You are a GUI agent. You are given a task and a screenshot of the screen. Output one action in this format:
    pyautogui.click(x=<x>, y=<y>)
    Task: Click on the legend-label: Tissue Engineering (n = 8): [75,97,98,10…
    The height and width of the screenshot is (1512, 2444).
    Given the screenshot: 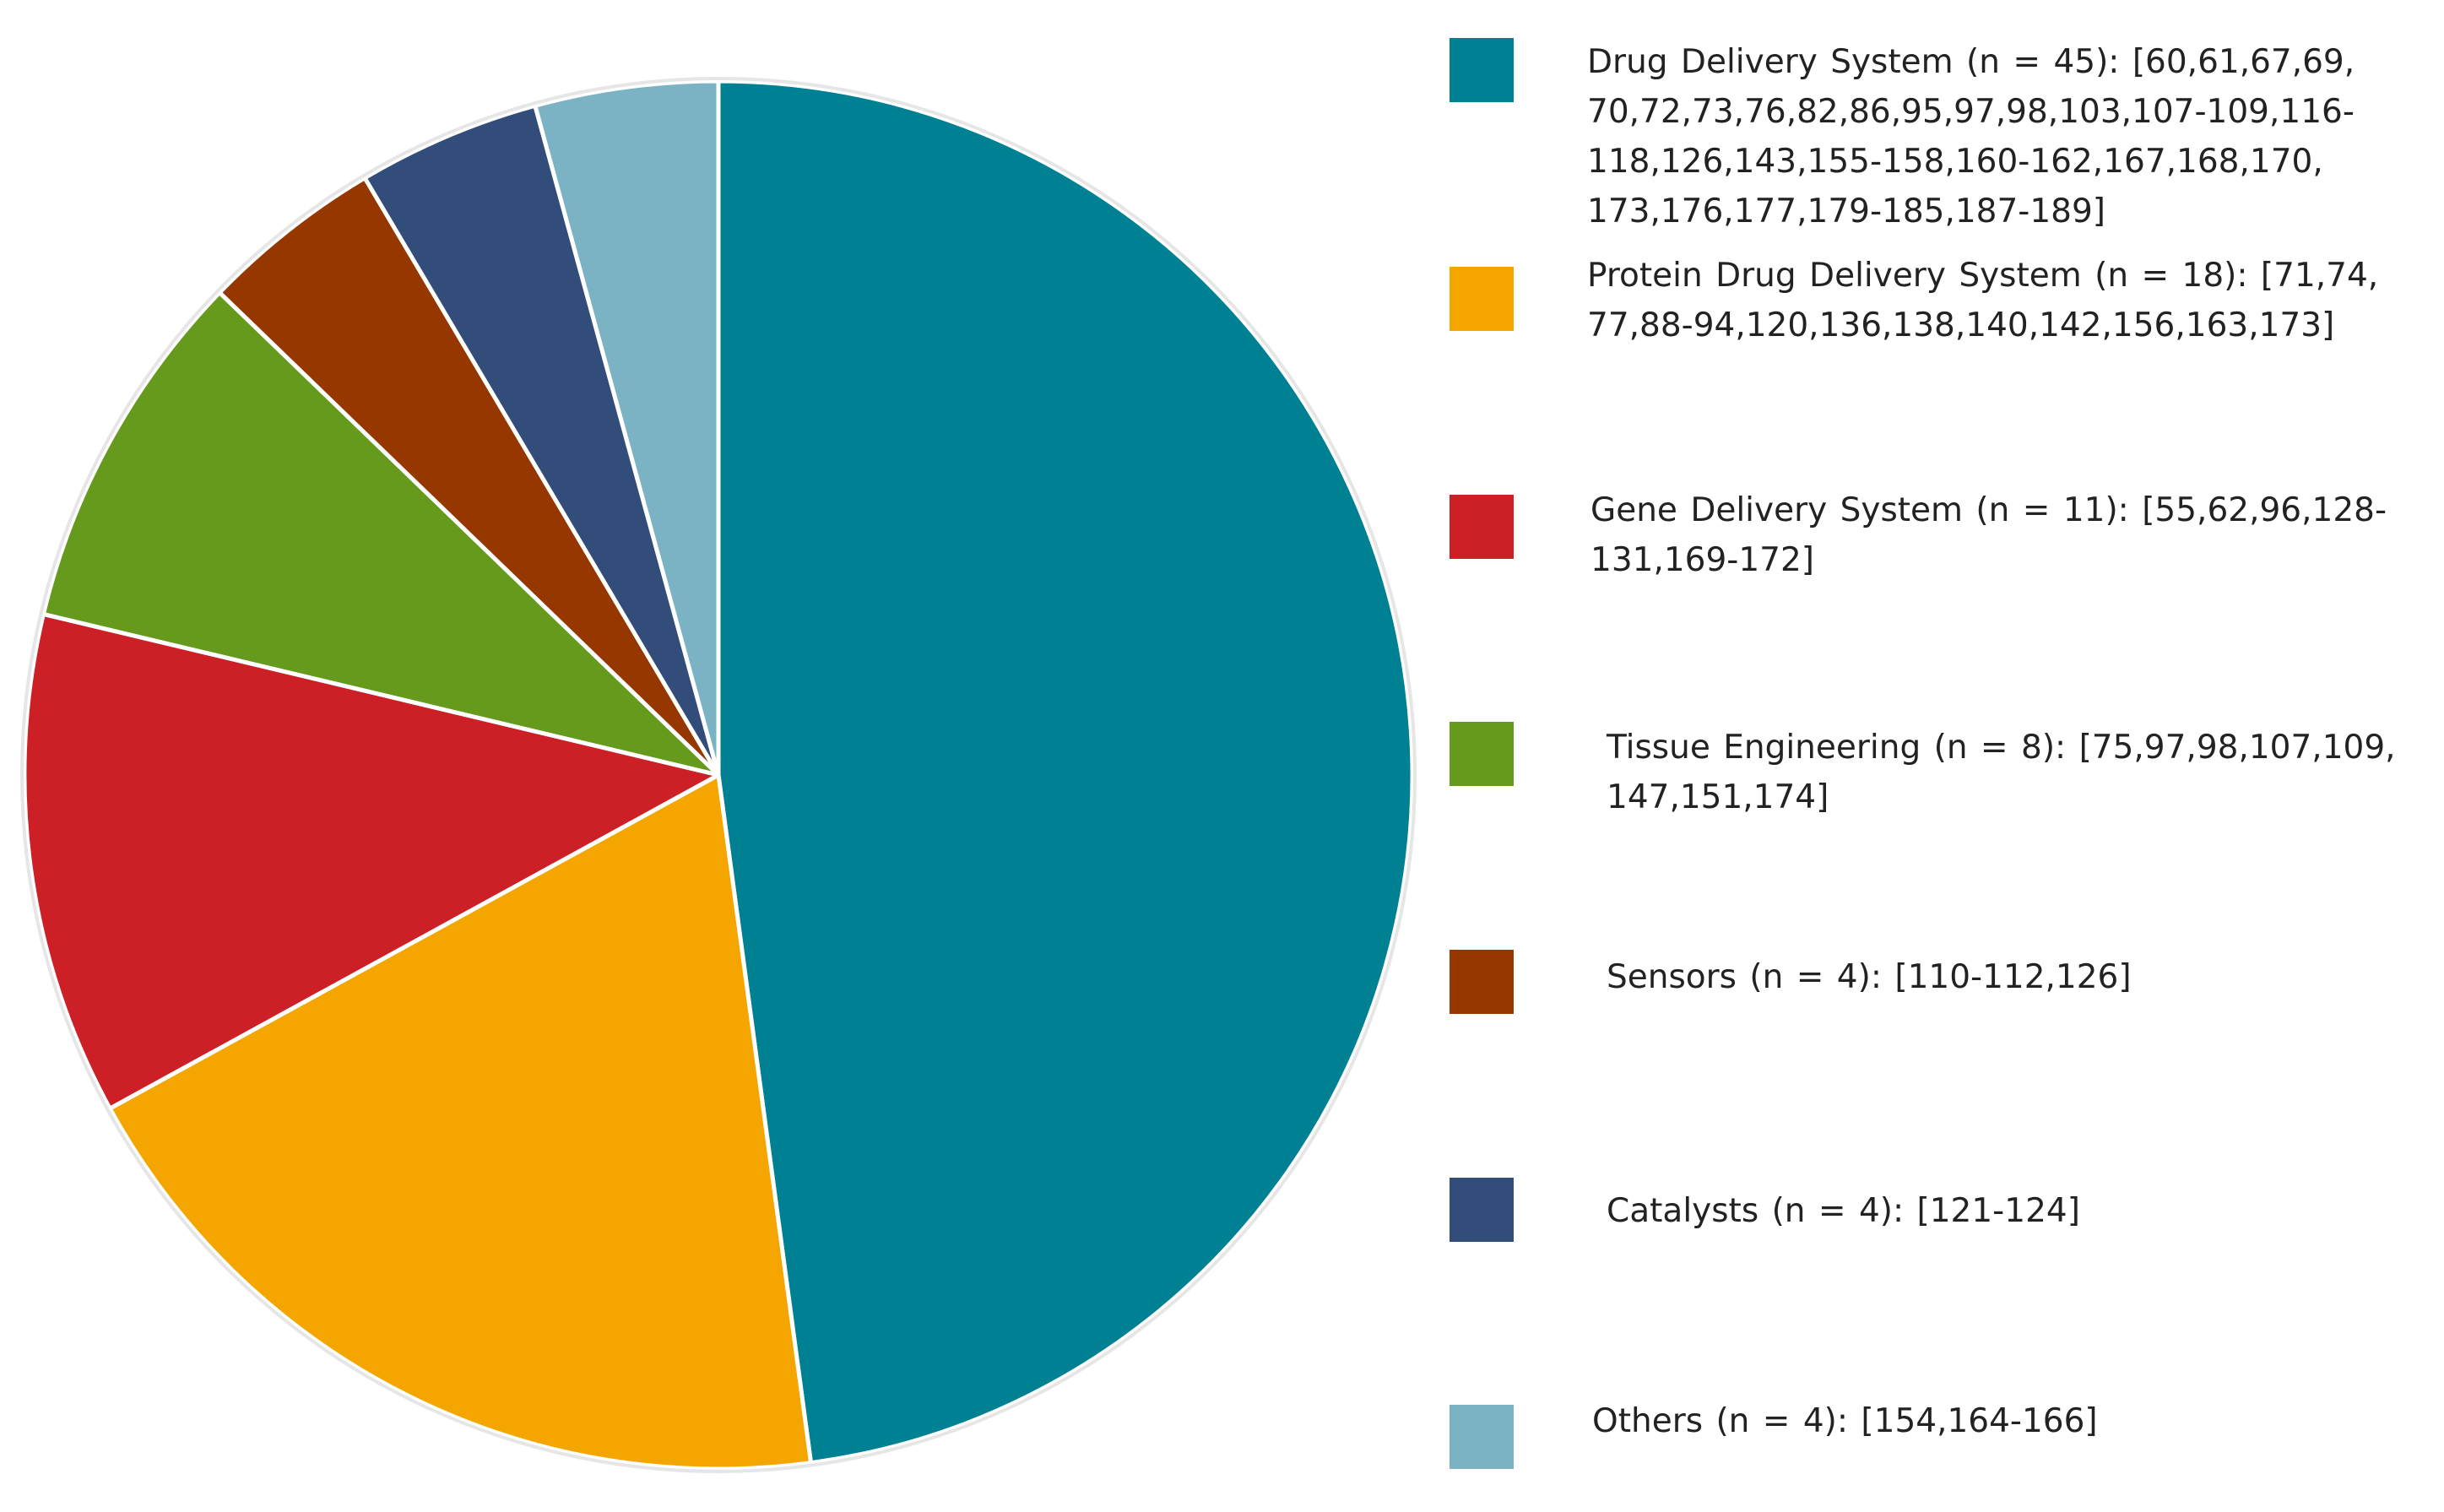 What is the action you would take?
    pyautogui.click(x=2001, y=772)
    